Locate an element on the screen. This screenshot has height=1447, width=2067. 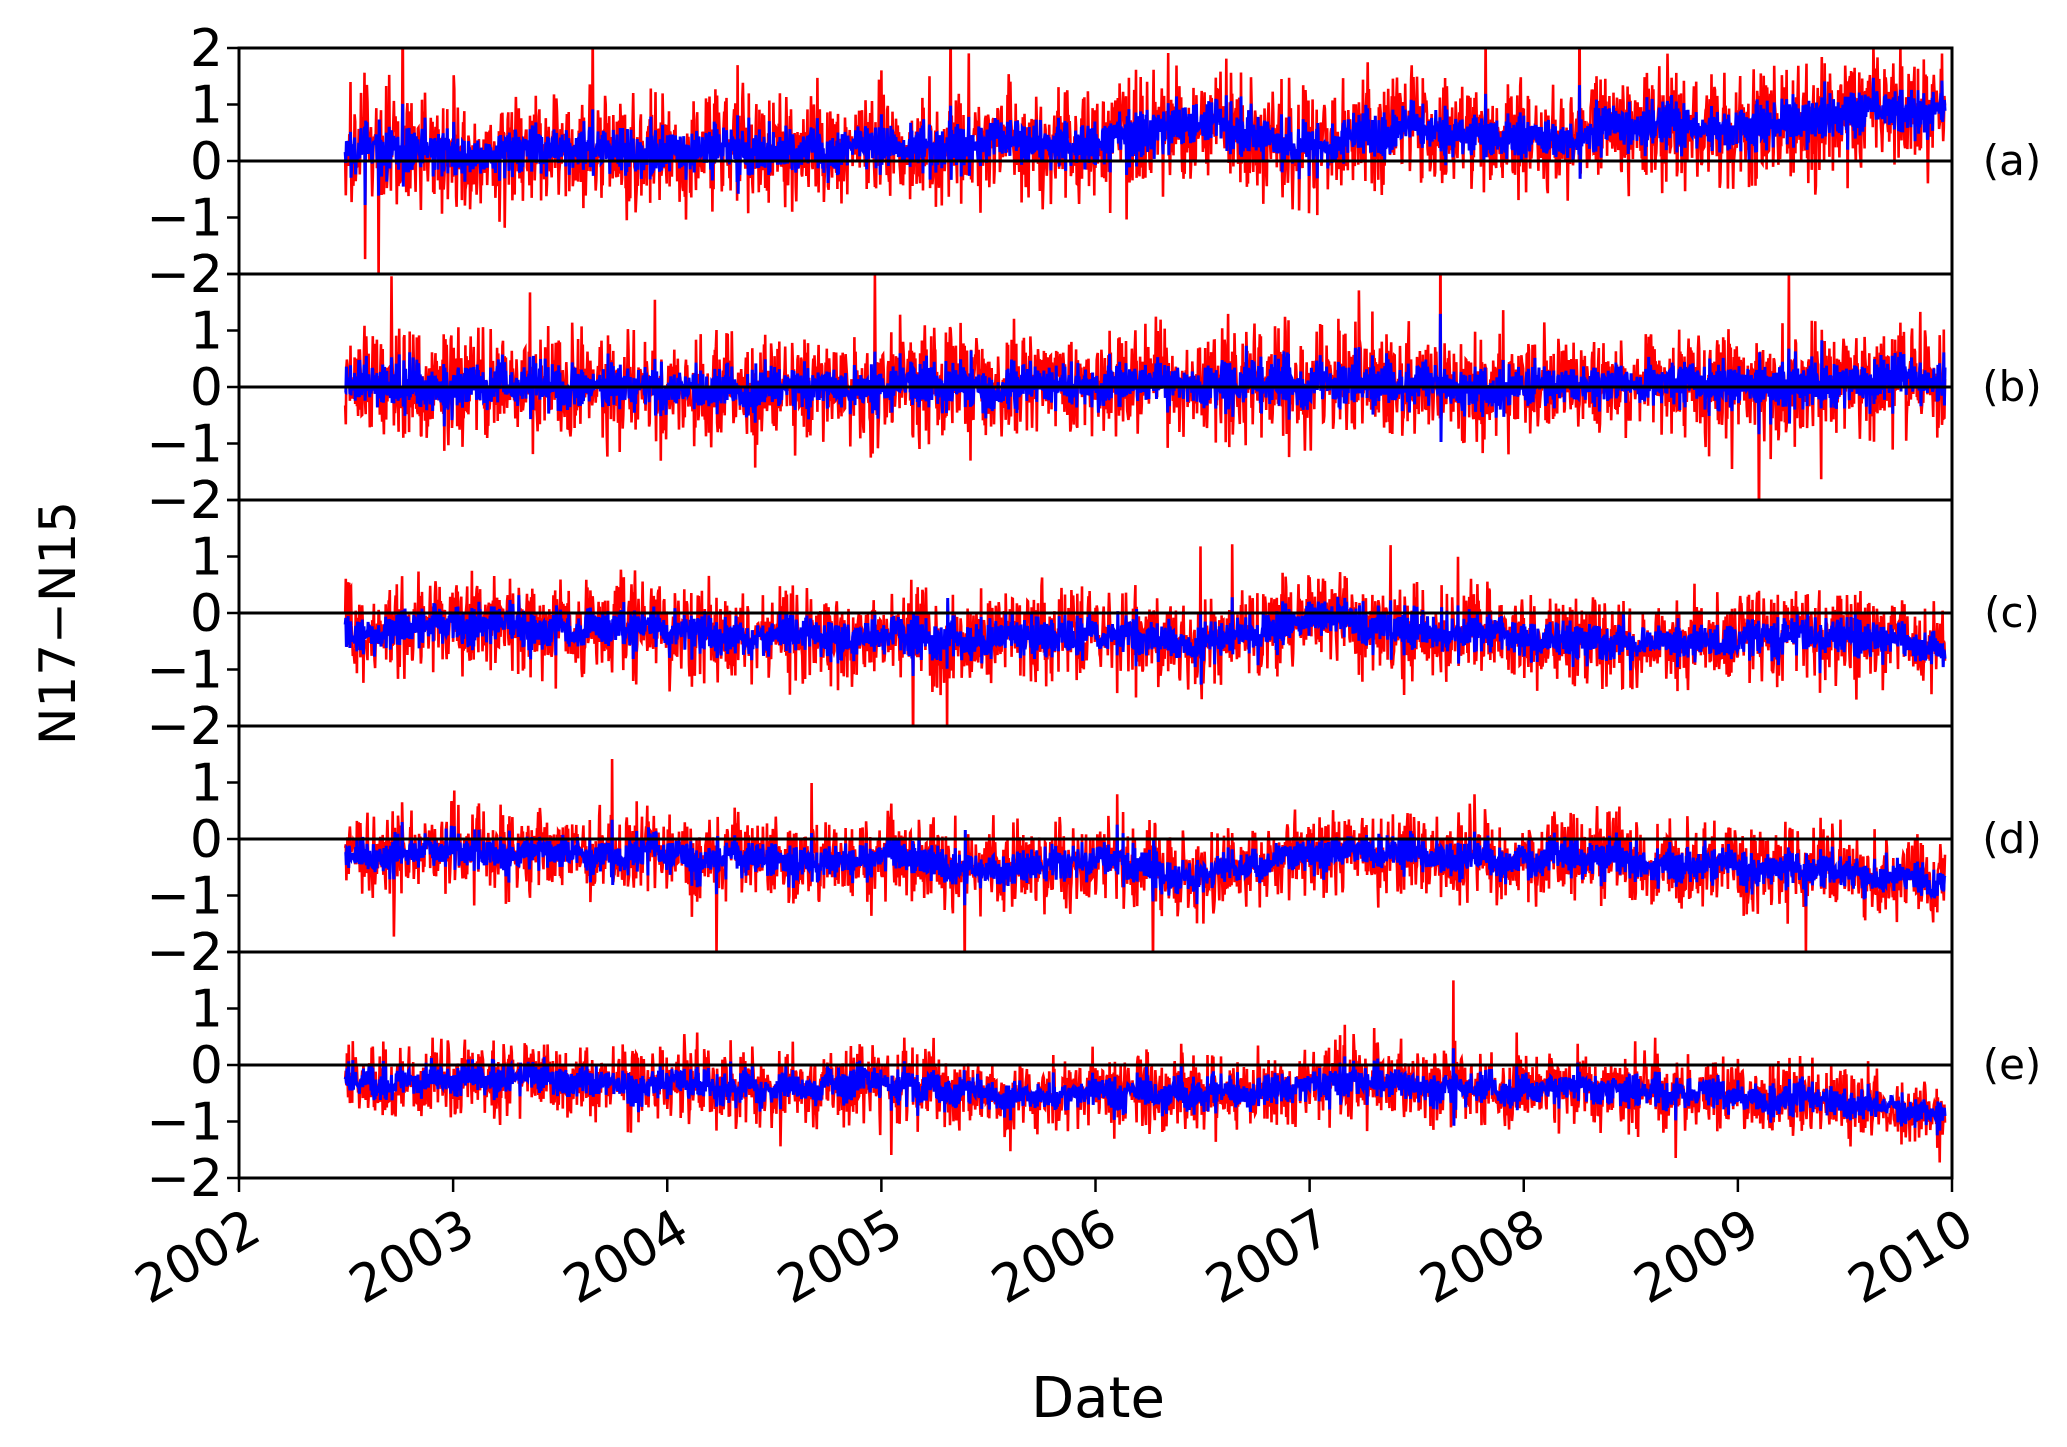
x-axis-label: Date is located at coordinates (1098, 1398).